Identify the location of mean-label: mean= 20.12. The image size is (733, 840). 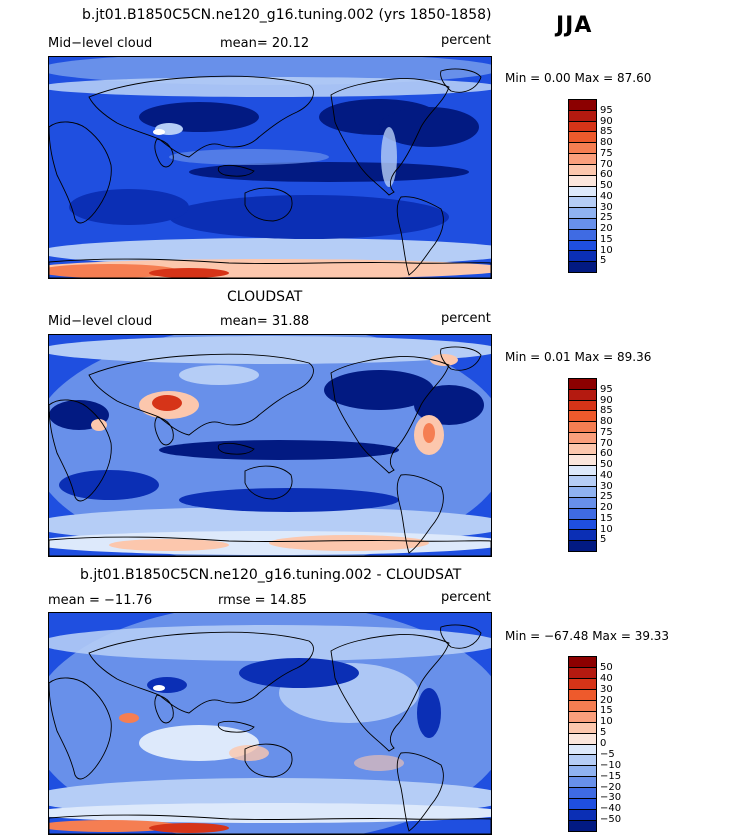
(265, 43).